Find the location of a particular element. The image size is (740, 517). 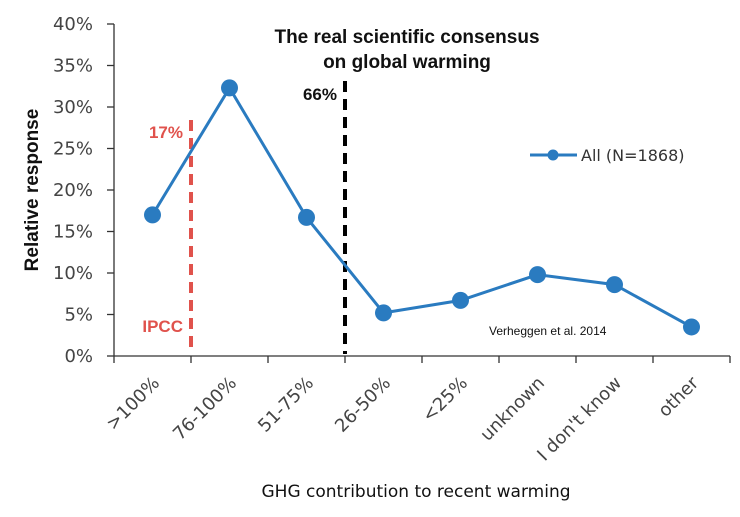

y-tick-label: 0% is located at coordinates (78, 356).